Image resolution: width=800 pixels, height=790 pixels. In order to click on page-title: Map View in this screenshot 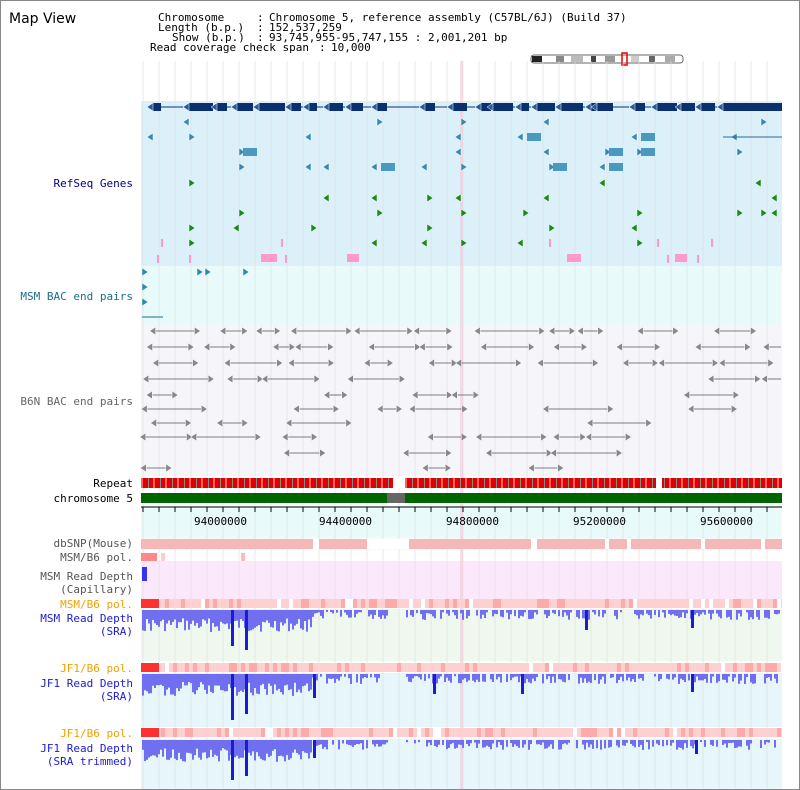, I will do `click(43, 19)`.